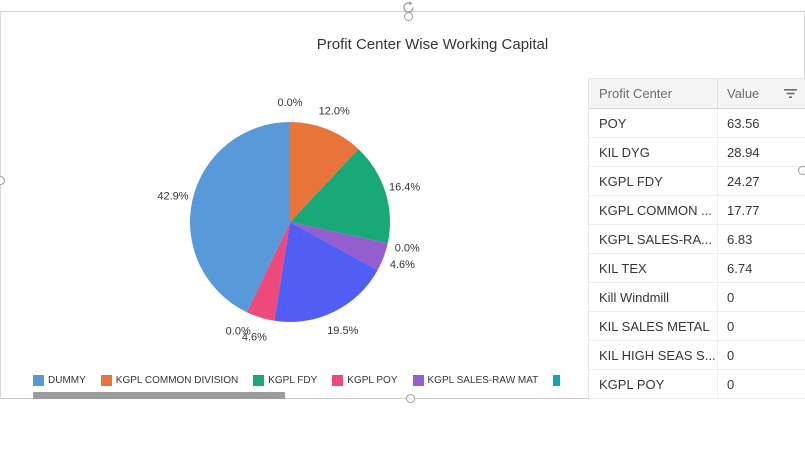  Describe the element at coordinates (402, 398) in the screenshot. I see `selection-frame-bottom-line` at that location.